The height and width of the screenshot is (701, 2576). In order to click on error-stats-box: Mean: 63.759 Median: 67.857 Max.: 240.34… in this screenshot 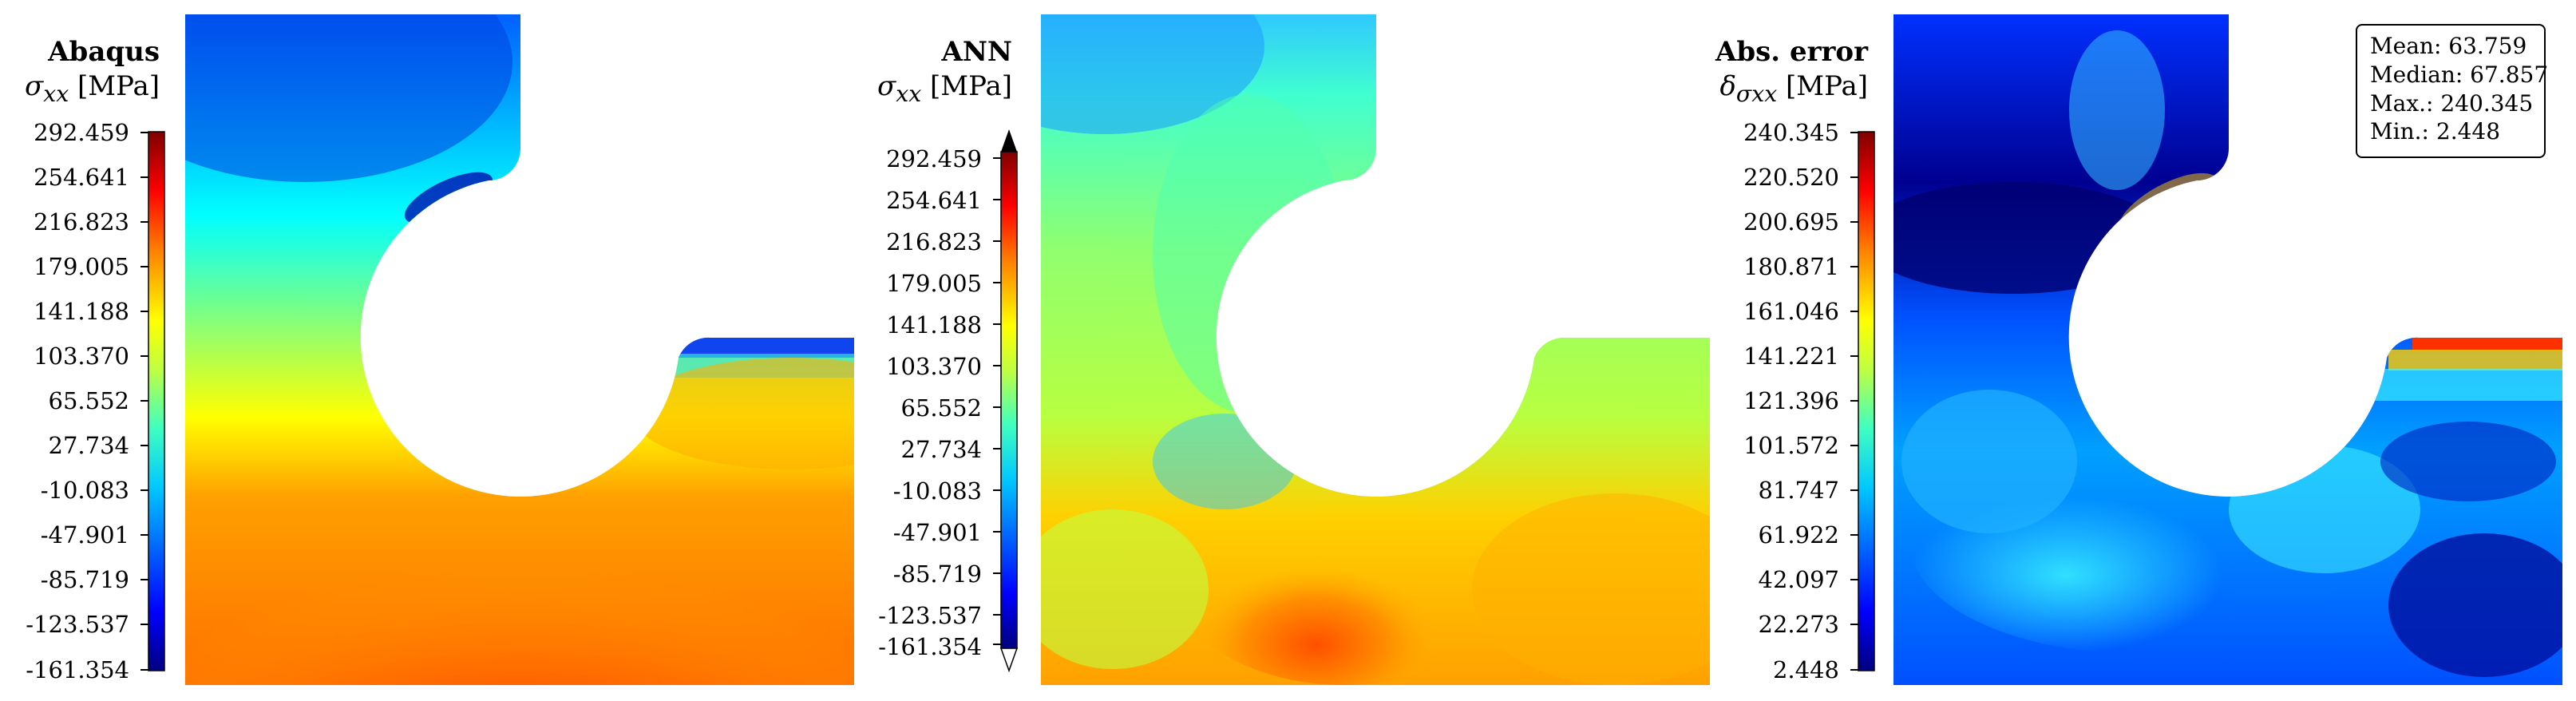, I will do `click(2452, 91)`.